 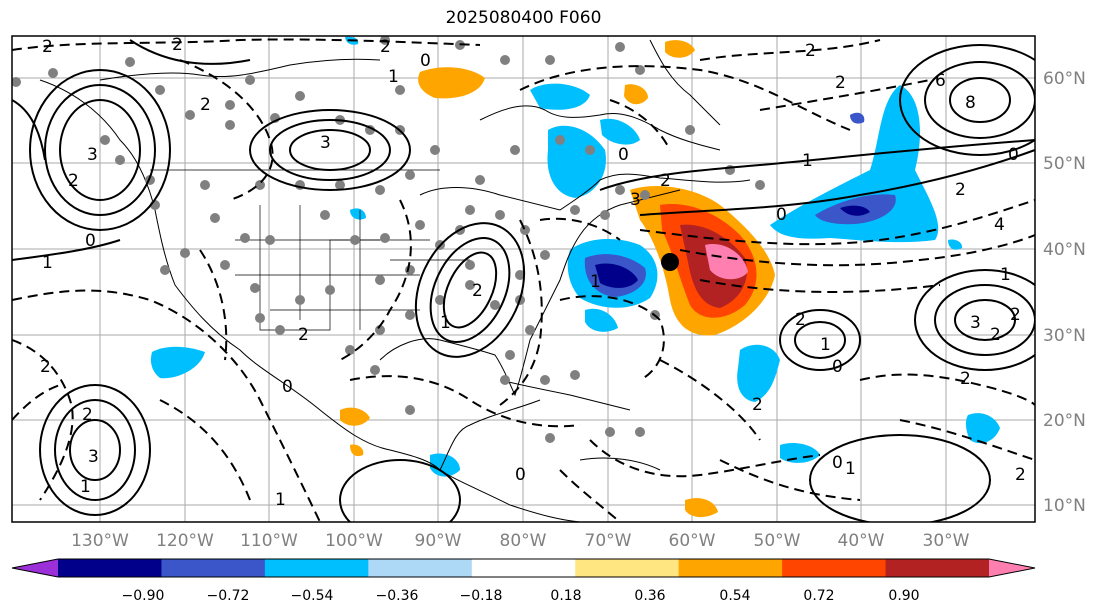 What do you see at coordinates (734, 596) in the screenshot?
I see `colorbar-tick: 0.54` at bounding box center [734, 596].